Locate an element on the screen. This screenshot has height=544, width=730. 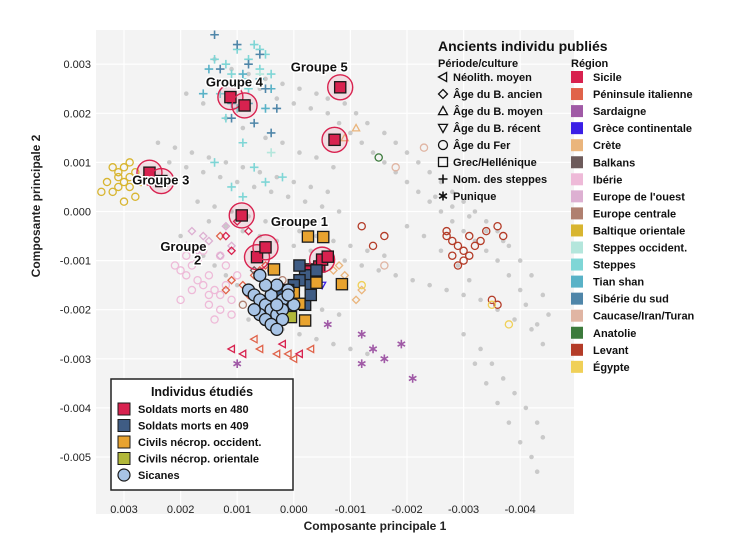
y-tick-label: -0.001 is located at coordinates (75, 262).